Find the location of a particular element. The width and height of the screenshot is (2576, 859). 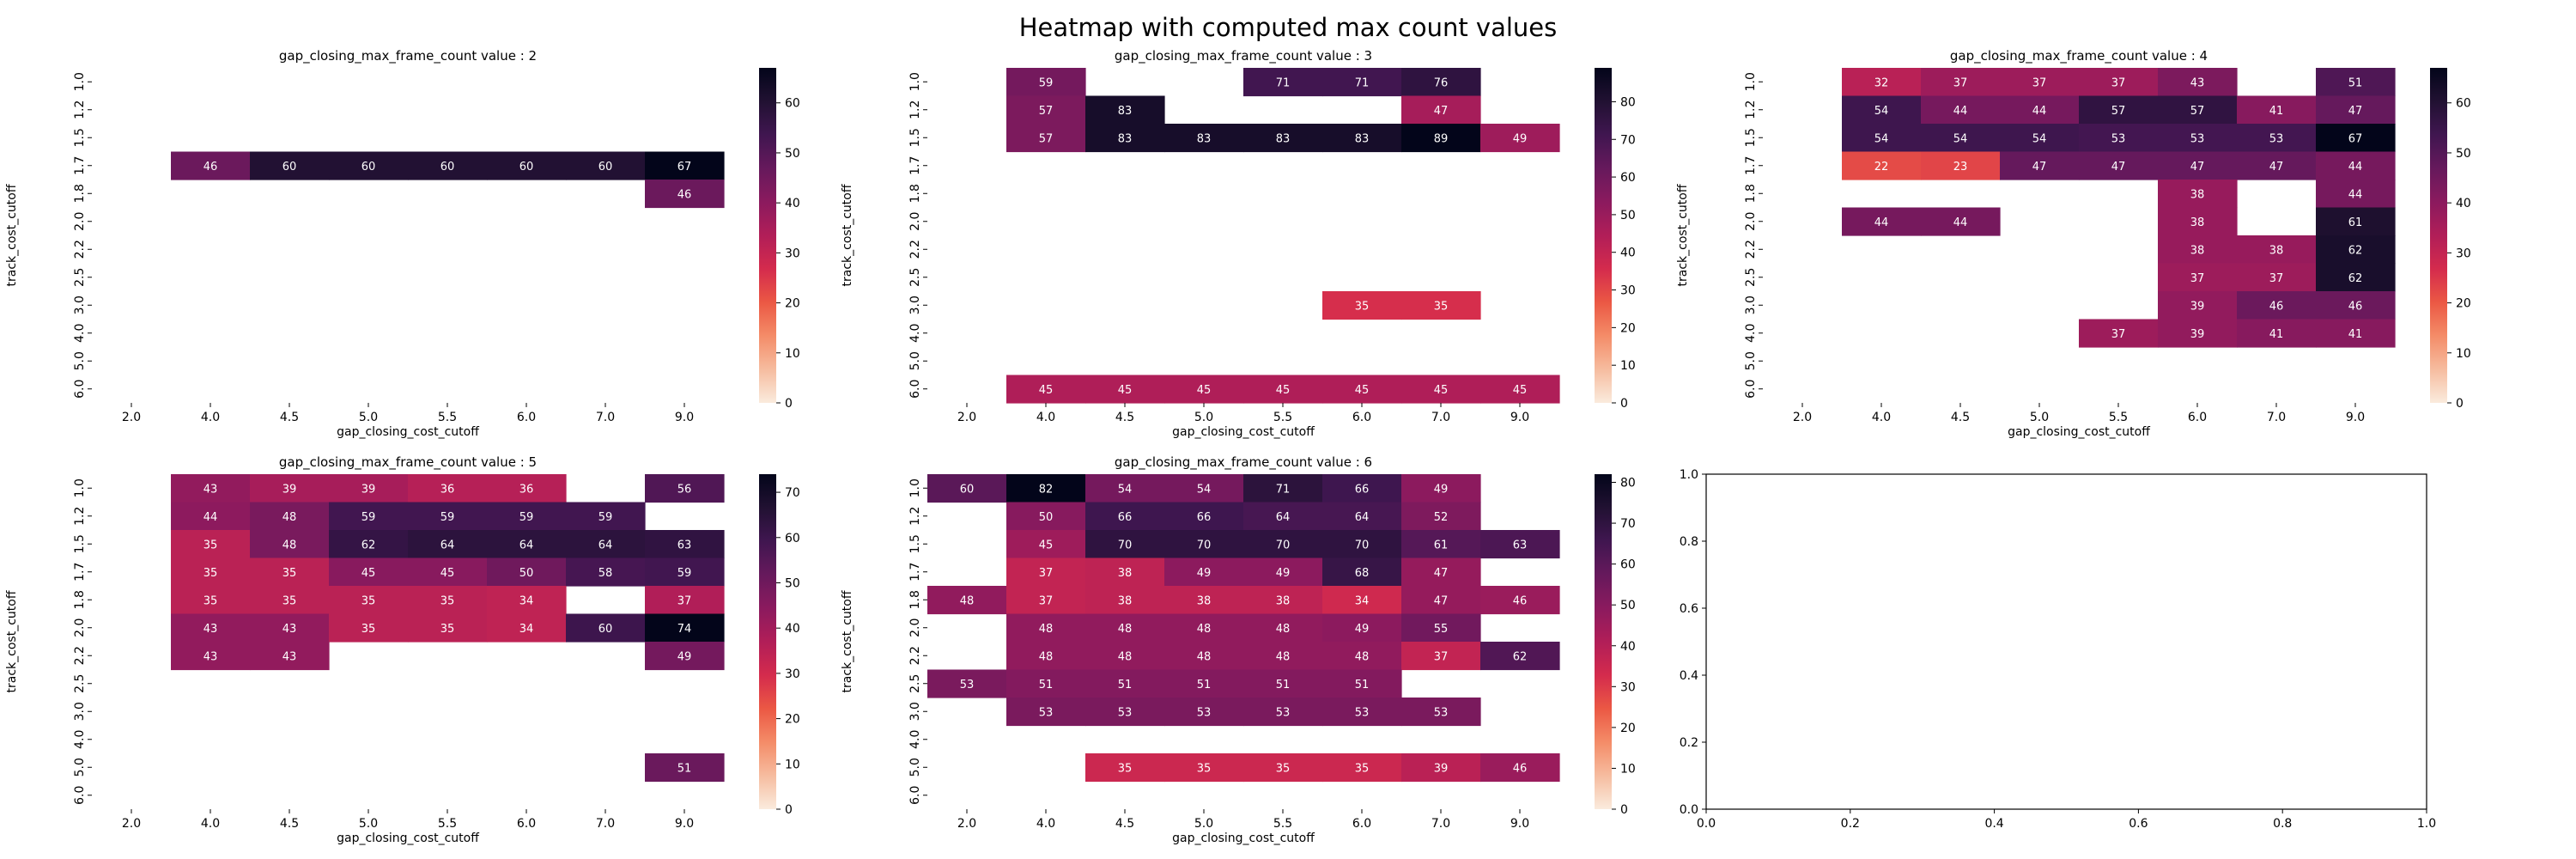

cell-value-label: 76 is located at coordinates (1441, 83).